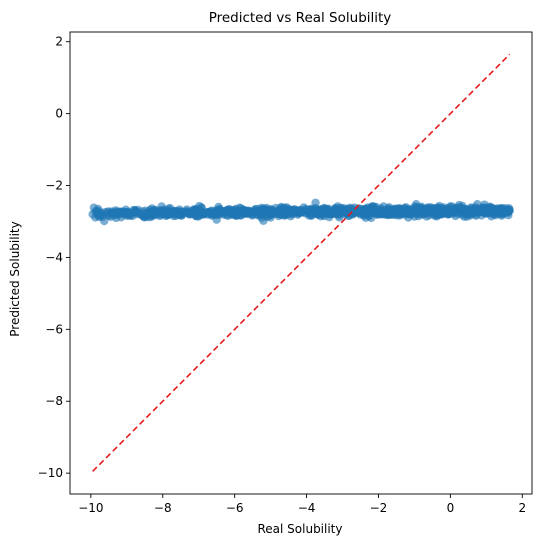  I want to click on x-axis-label: Real Solubility, so click(299, 529).